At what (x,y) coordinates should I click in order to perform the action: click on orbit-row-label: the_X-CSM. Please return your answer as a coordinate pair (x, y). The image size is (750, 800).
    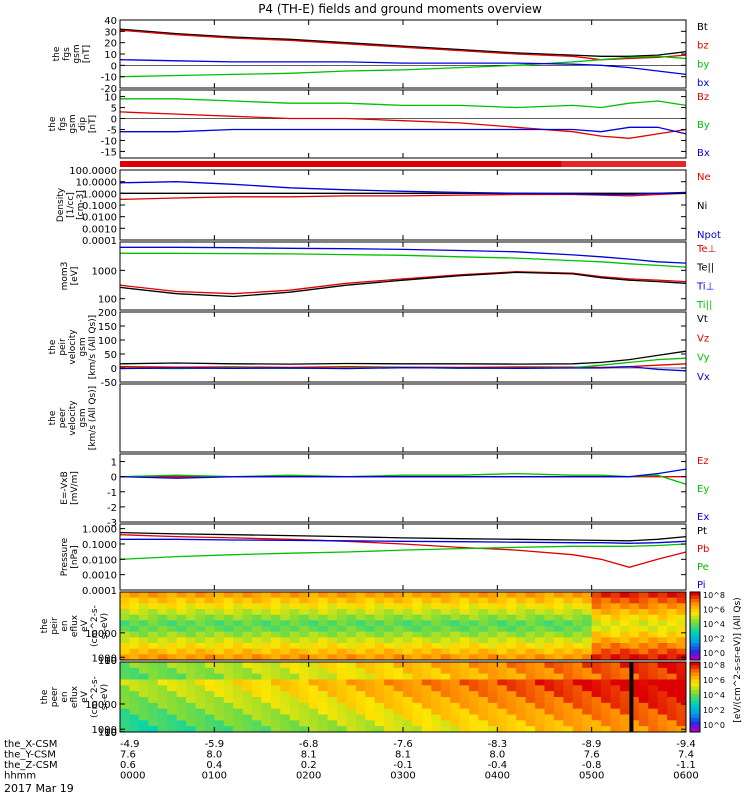
    Looking at the image, I should click on (30, 744).